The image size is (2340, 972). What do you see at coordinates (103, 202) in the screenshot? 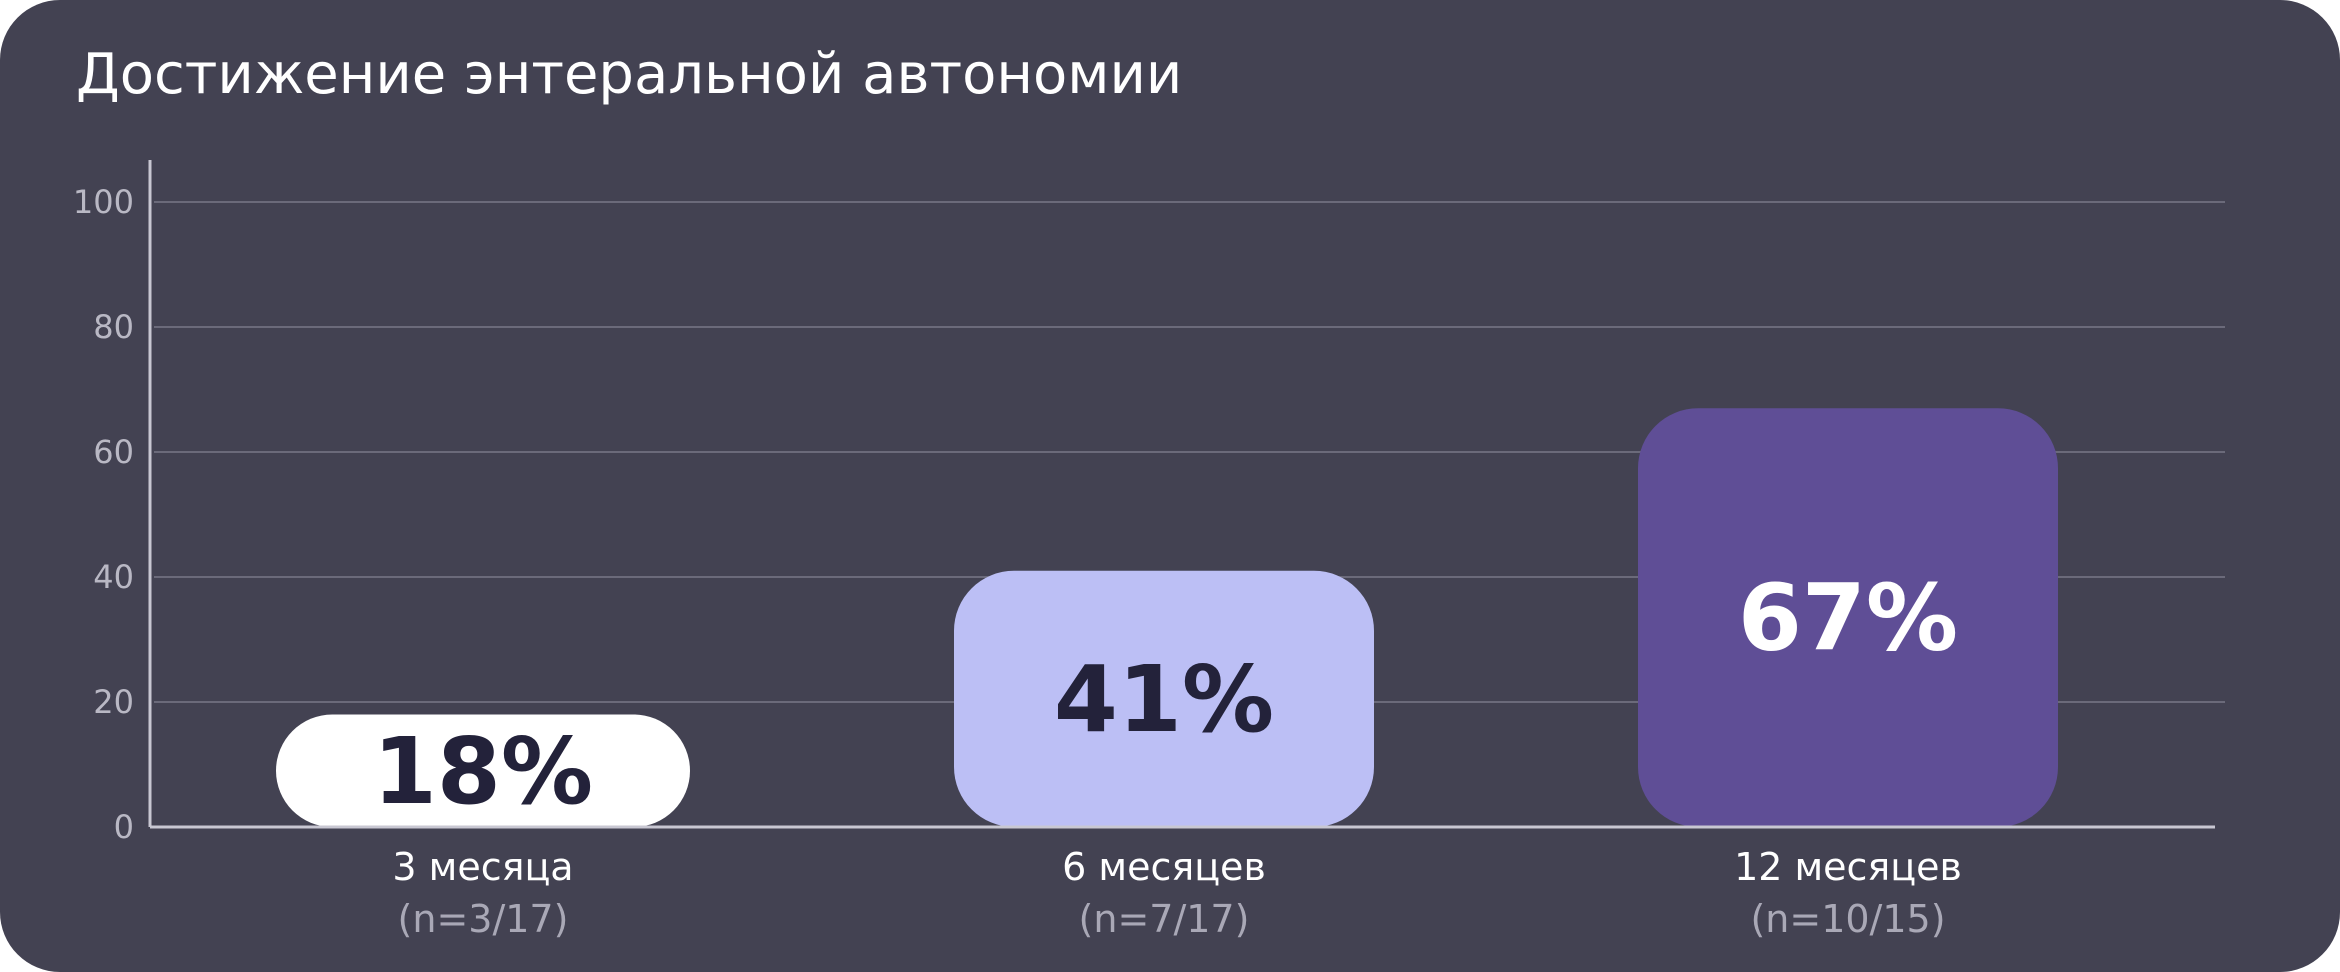
I see `y-tick-label: 100` at bounding box center [103, 202].